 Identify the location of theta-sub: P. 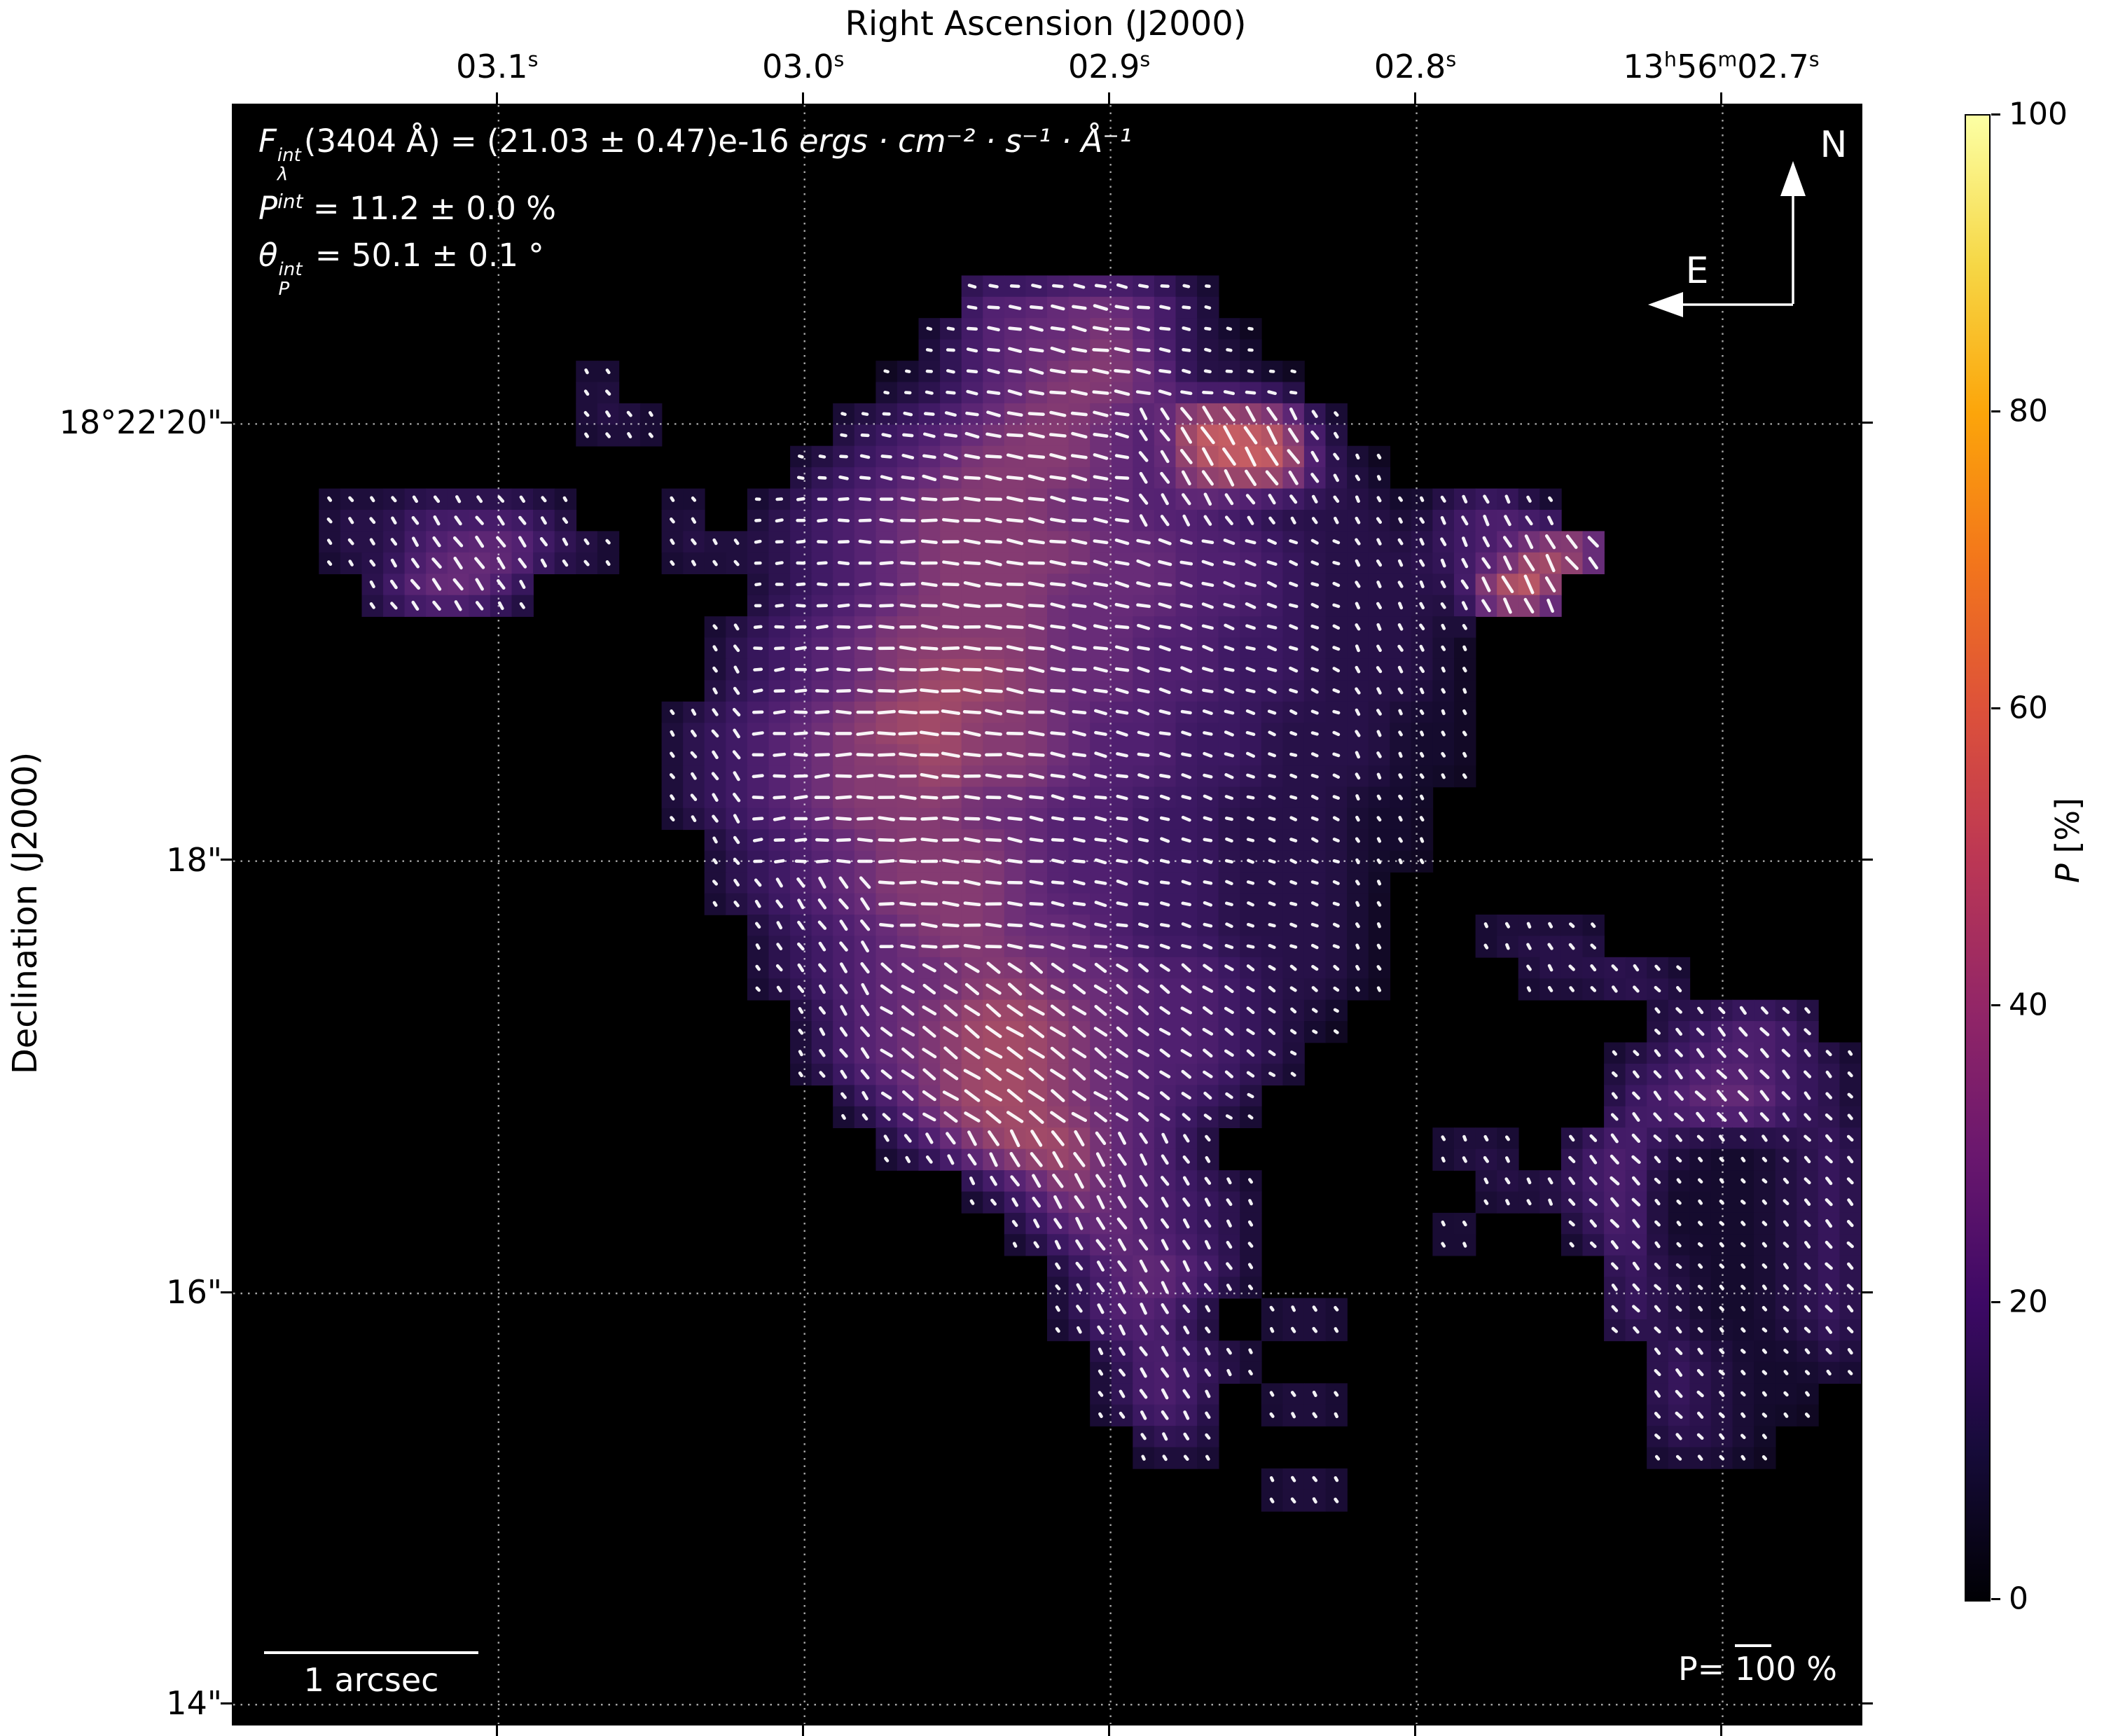
(284, 289).